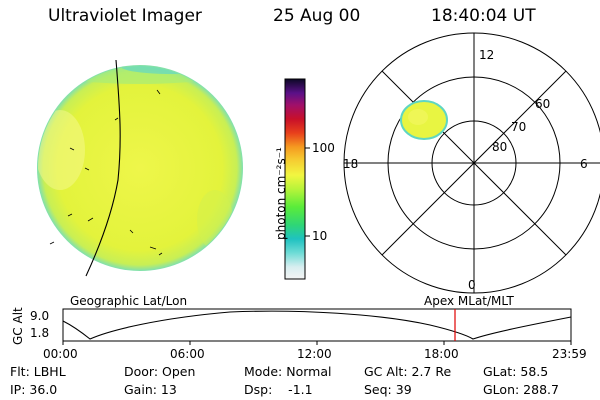 The width and height of the screenshot is (600, 400). Describe the element at coordinates (441, 354) in the screenshot. I see `timeline-tick-1800: 18:00` at that location.